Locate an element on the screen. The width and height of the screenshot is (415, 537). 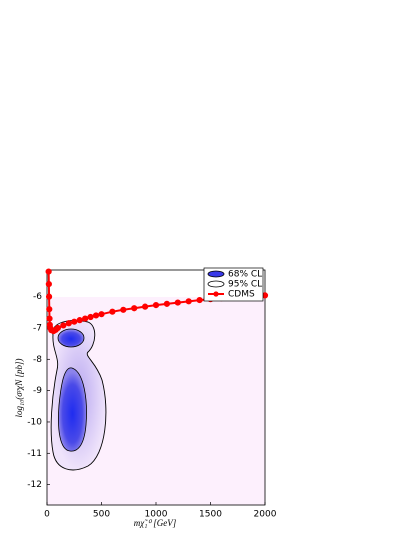
y-tick-label: -6 is located at coordinates (37, 297).